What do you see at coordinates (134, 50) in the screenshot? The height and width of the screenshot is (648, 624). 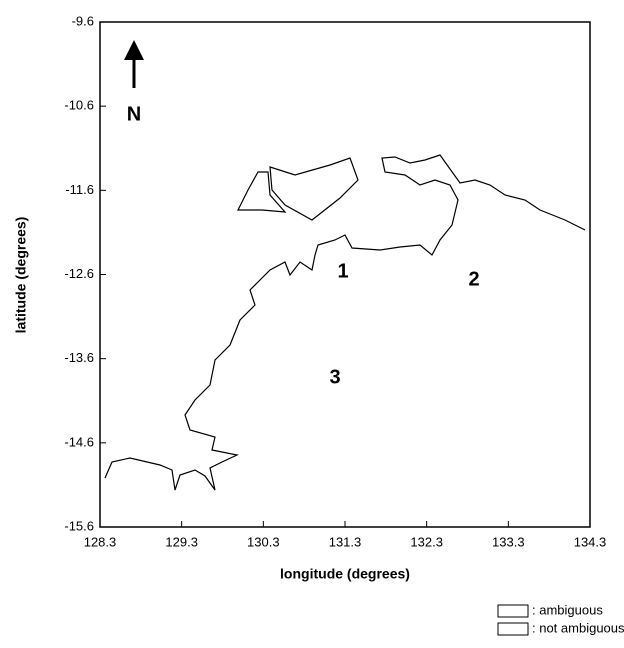 I see `north-arrow-head` at bounding box center [134, 50].